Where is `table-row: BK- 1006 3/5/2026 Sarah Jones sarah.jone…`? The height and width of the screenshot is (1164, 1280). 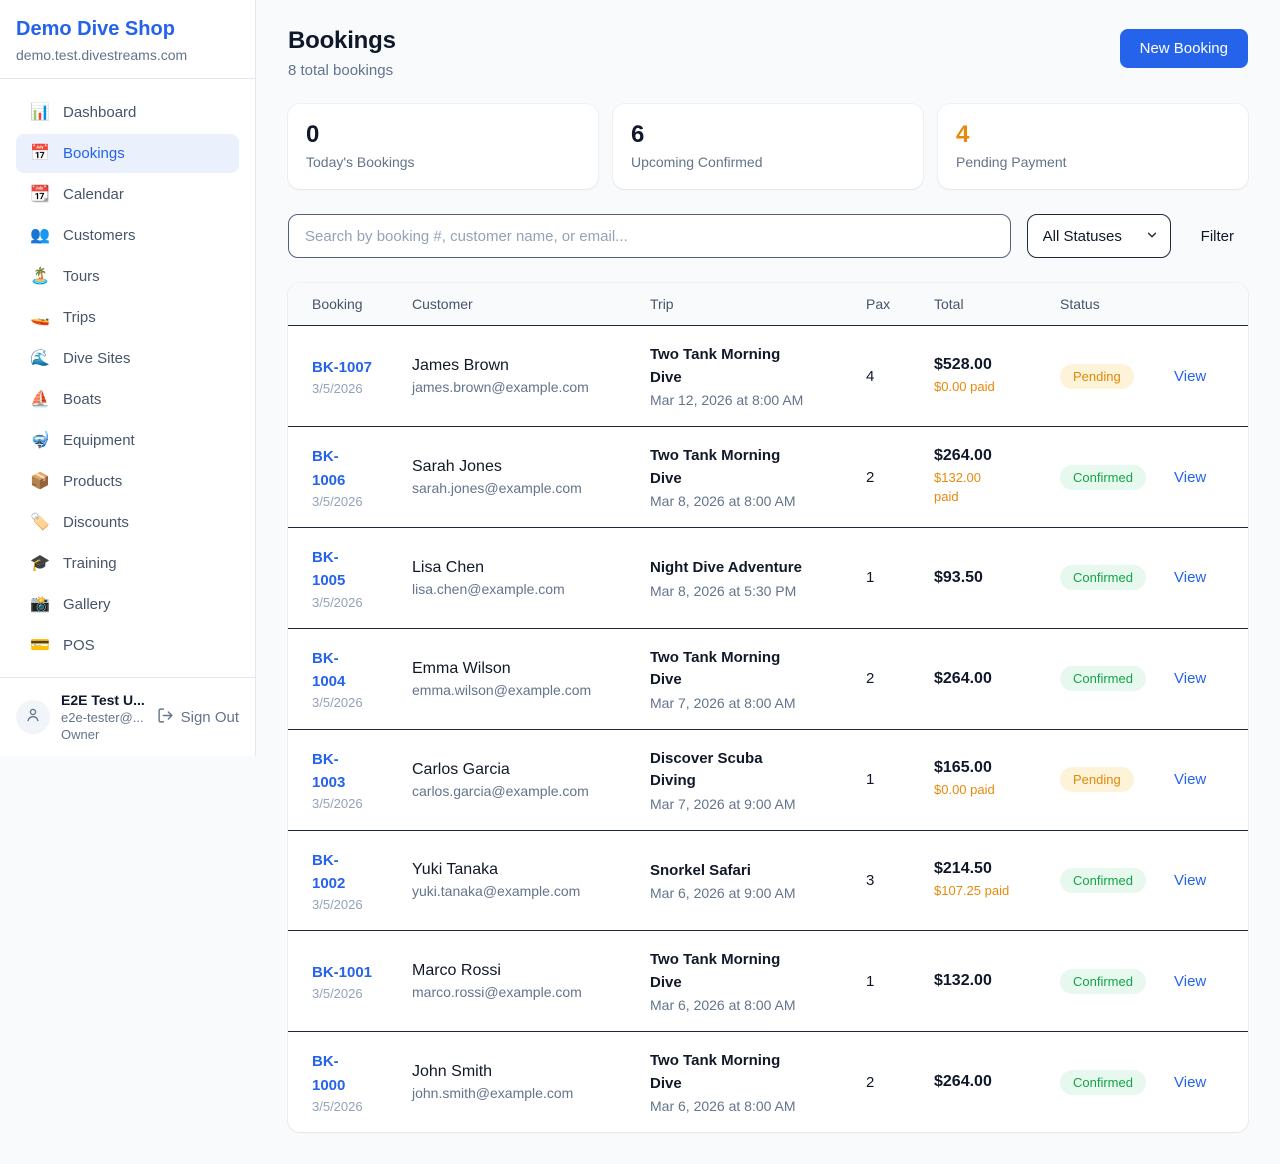
table-row: BK- 1006 3/5/2026 Sarah Jones sarah.jone… is located at coordinates (768, 477).